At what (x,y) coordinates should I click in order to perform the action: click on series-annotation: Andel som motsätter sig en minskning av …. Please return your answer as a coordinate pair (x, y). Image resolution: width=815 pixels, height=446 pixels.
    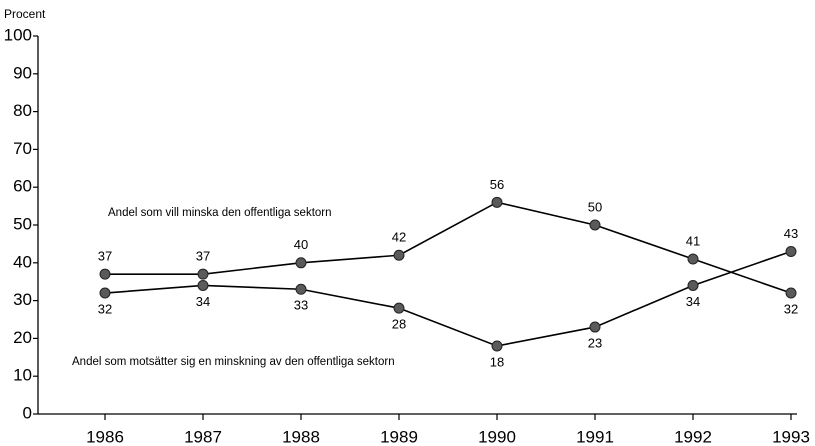
    Looking at the image, I should click on (233, 362).